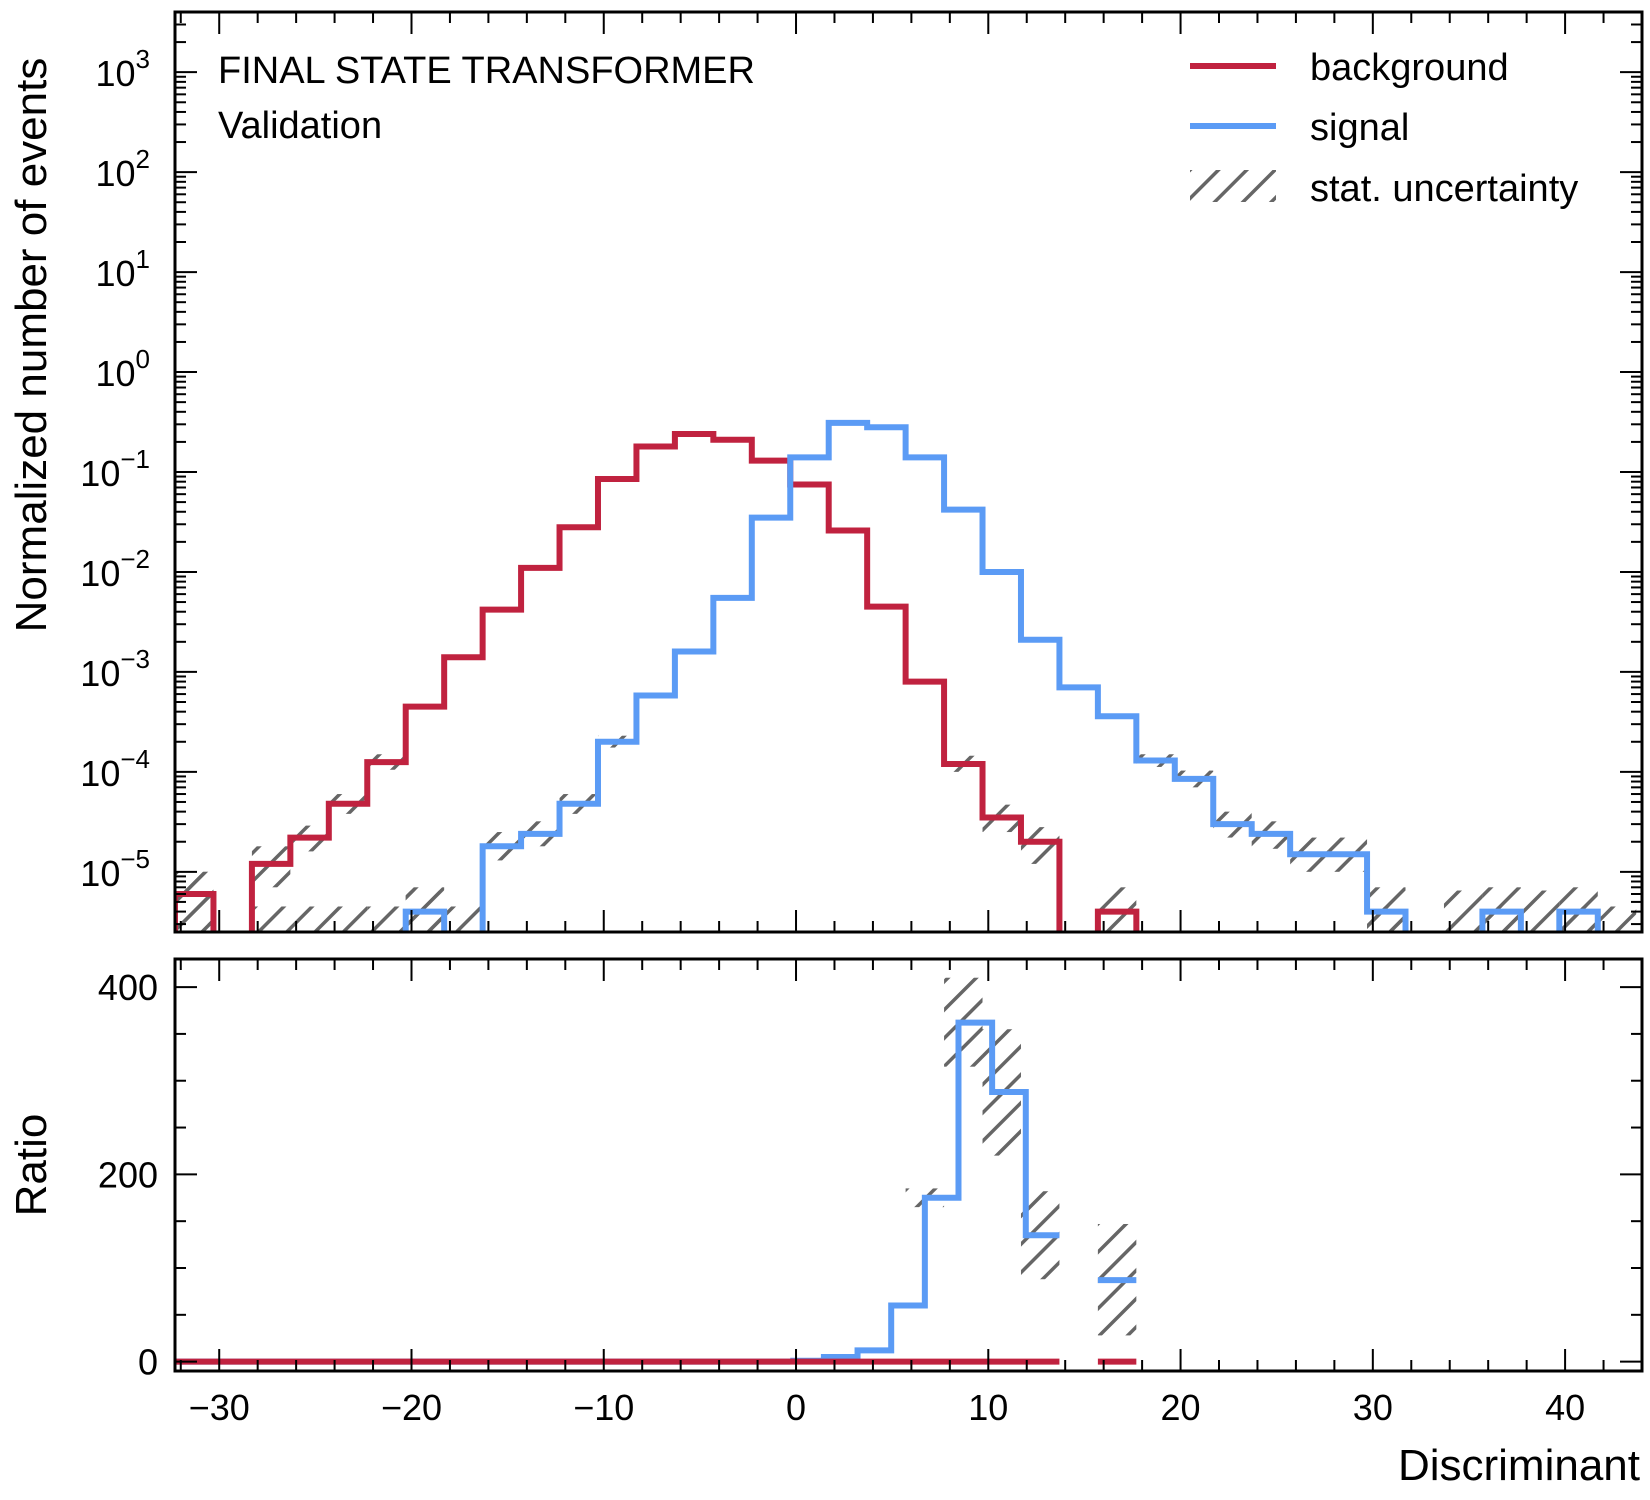 This screenshot has width=1650, height=1500. What do you see at coordinates (115, 769) in the screenshot?
I see `y-tick-label: 10⁻⁴` at bounding box center [115, 769].